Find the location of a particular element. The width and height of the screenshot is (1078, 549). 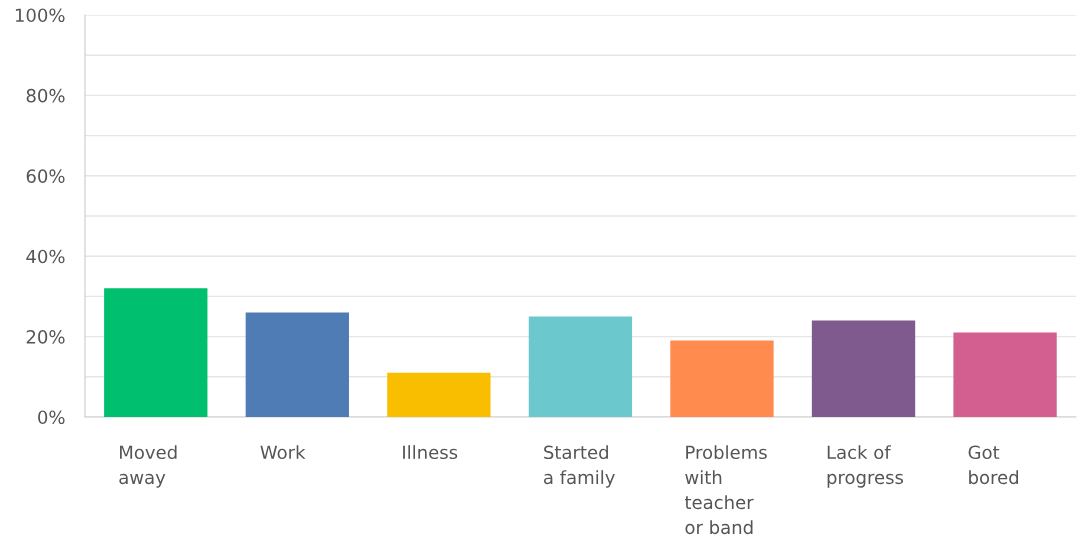

y-tick-label: 60% is located at coordinates (45, 176).